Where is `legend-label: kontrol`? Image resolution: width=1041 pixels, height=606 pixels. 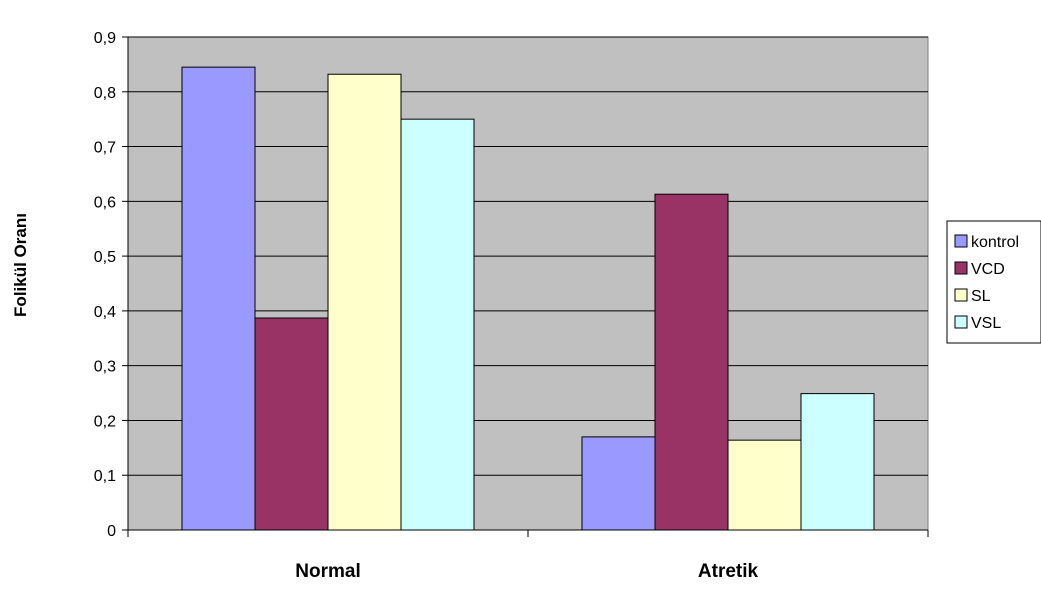
legend-label: kontrol is located at coordinates (995, 242).